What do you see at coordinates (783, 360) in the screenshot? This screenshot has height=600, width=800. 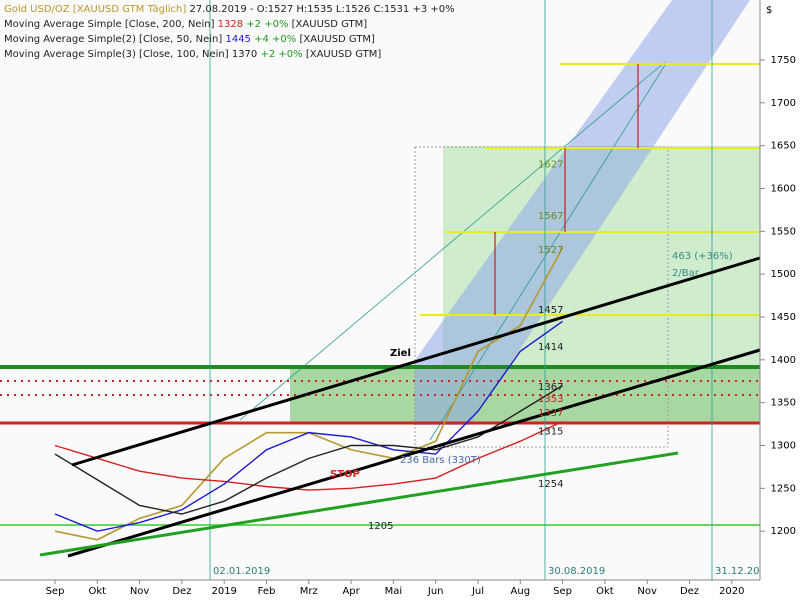 I see `y-tick-label: 1400` at bounding box center [783, 360].